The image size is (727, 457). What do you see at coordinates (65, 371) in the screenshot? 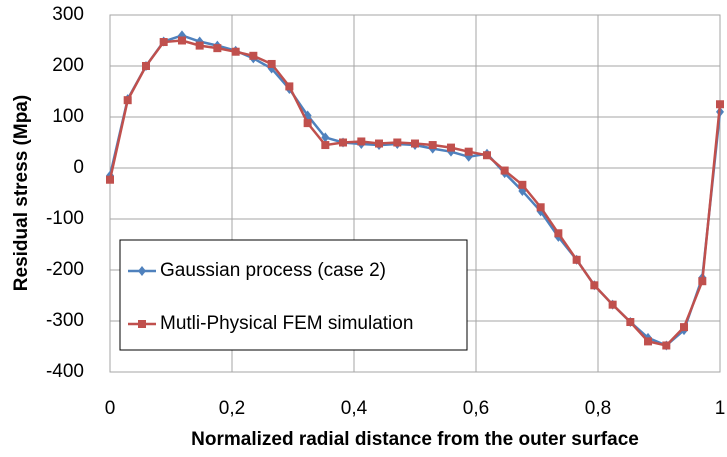
I see `y-tick-label: -400` at bounding box center [65, 371].